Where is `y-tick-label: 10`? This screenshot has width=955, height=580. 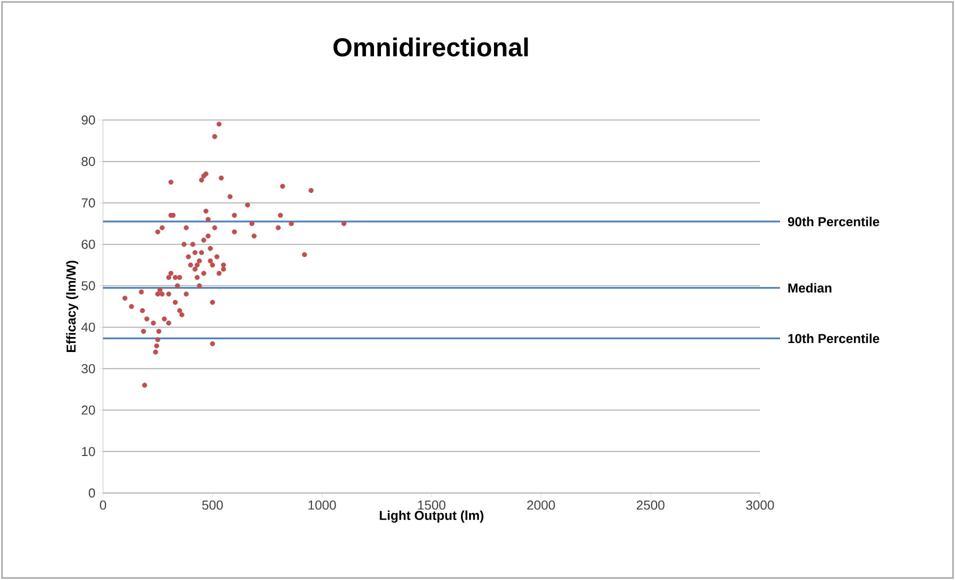
y-tick-label: 10 is located at coordinates (88, 451).